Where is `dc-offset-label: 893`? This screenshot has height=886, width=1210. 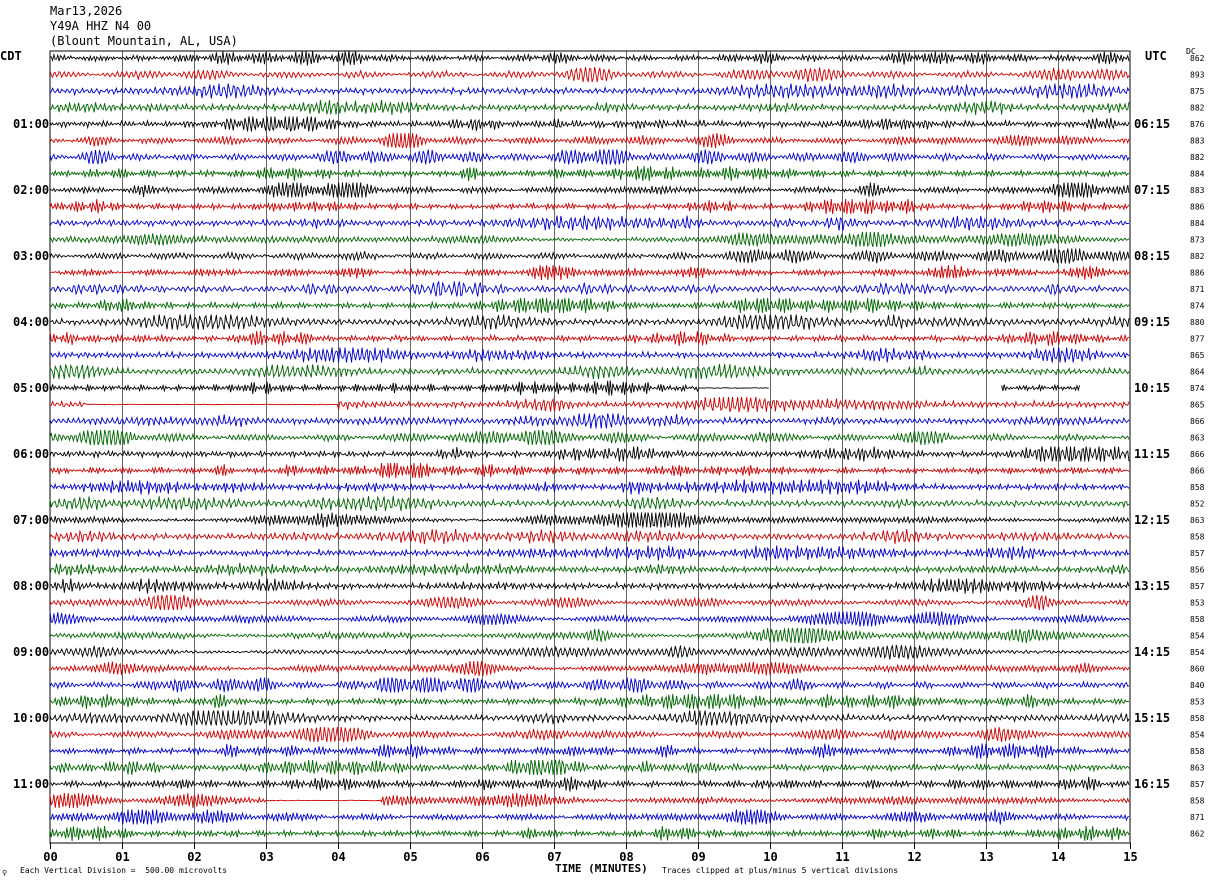
dc-offset-label: 893 is located at coordinates (1197, 75).